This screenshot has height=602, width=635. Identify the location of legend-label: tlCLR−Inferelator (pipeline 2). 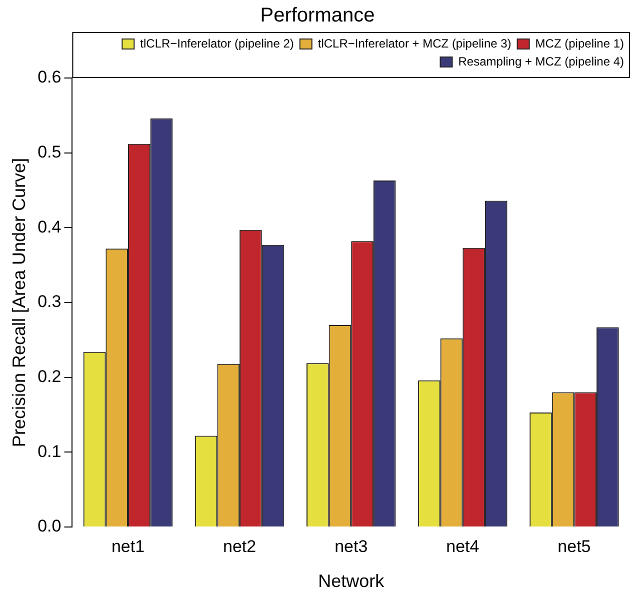
(217, 43).